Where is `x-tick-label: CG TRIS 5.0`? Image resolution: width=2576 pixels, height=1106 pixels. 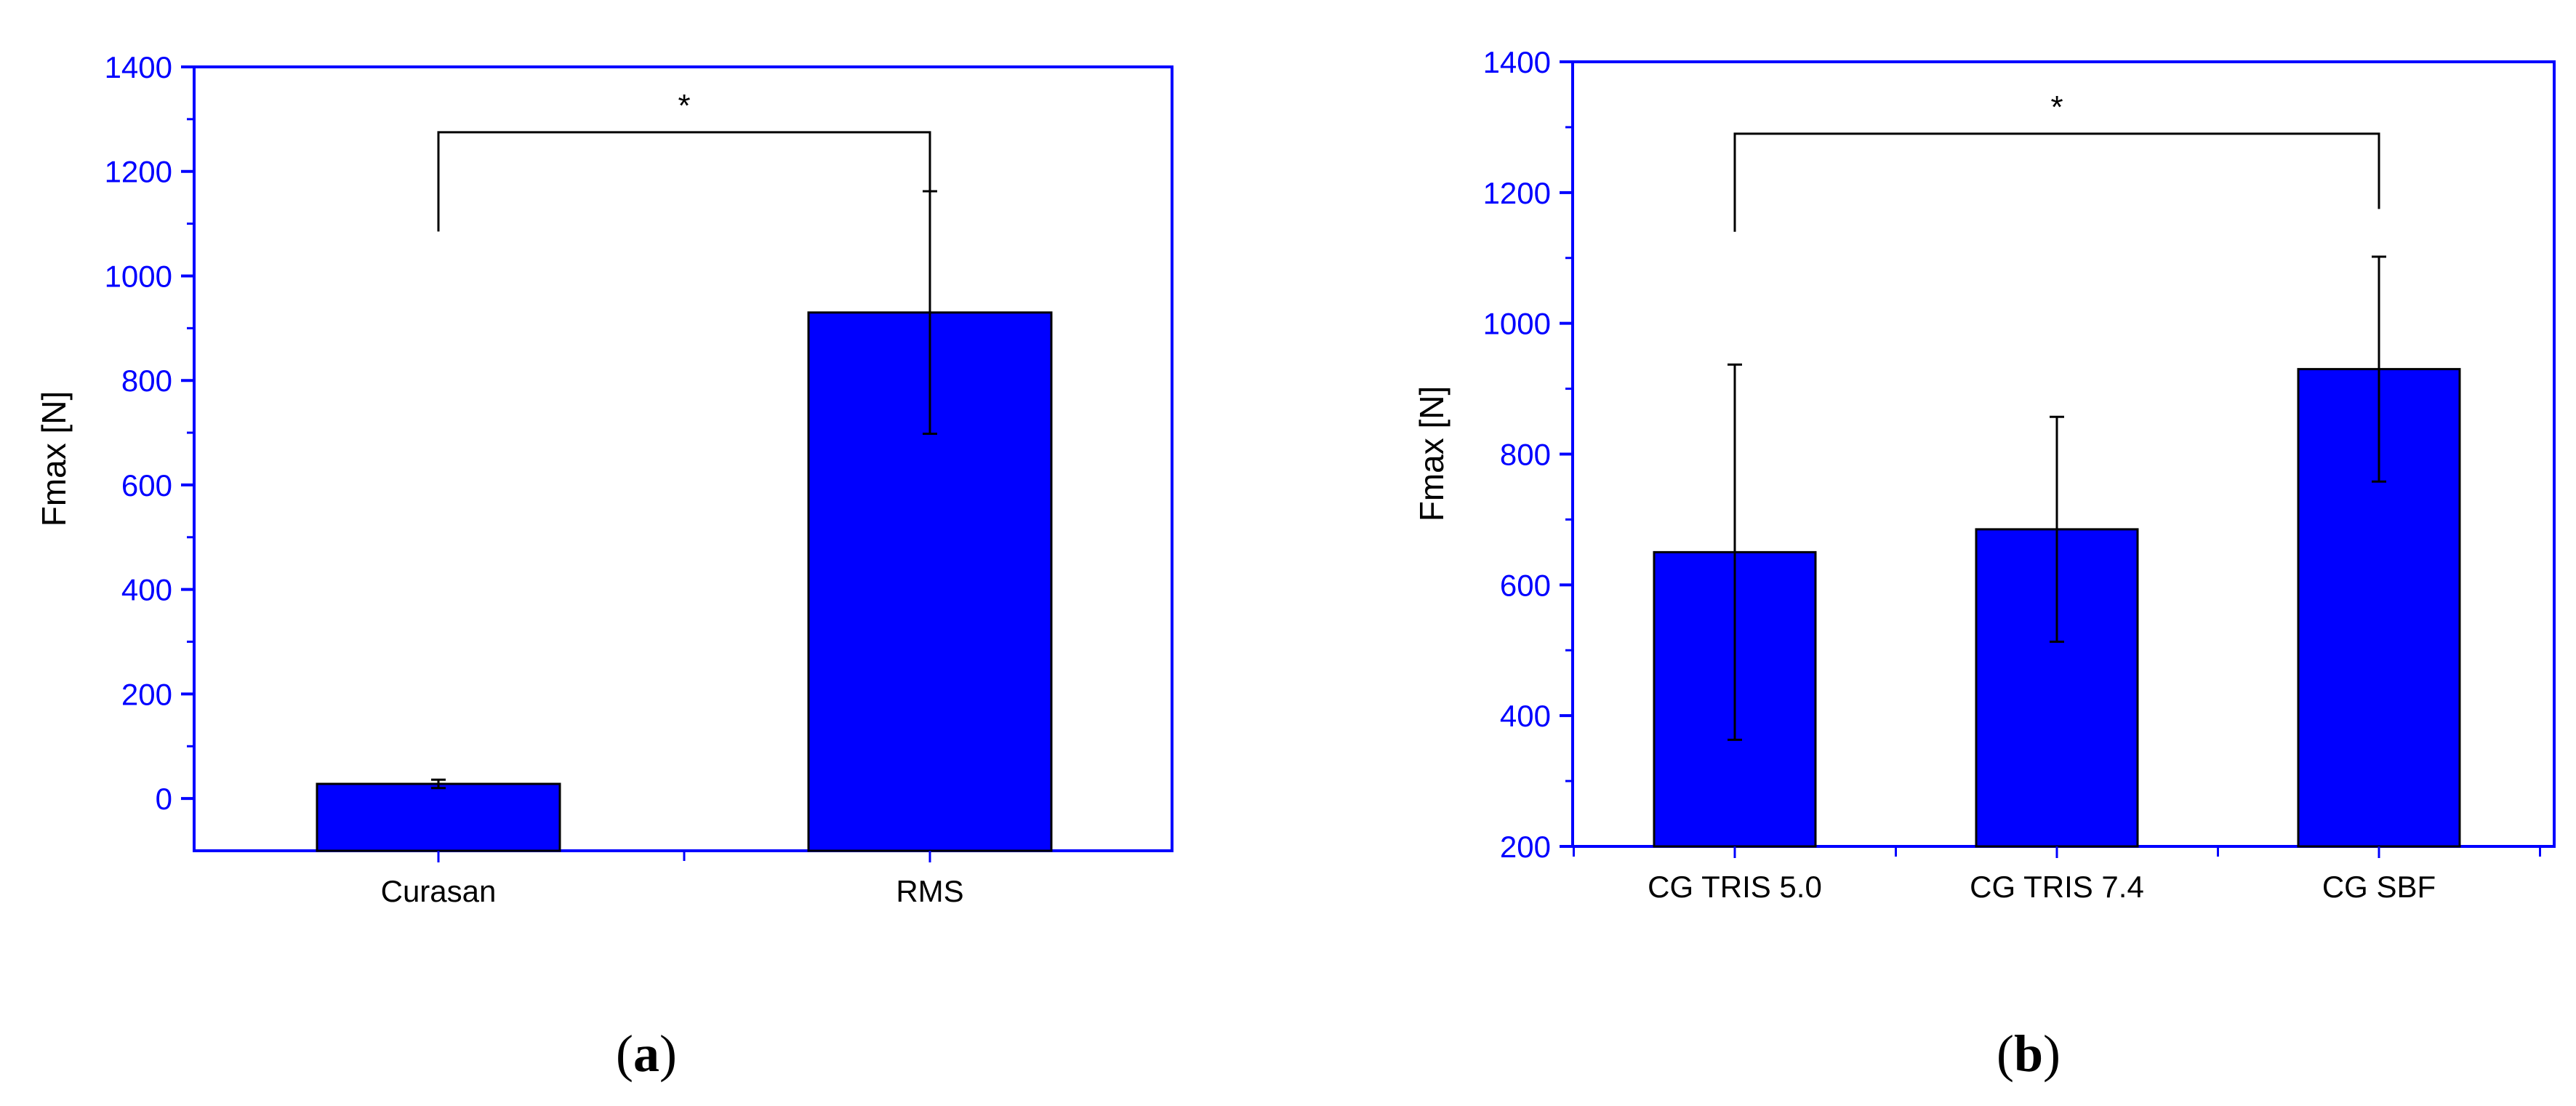 x-tick-label: CG TRIS 5.0 is located at coordinates (1735, 887).